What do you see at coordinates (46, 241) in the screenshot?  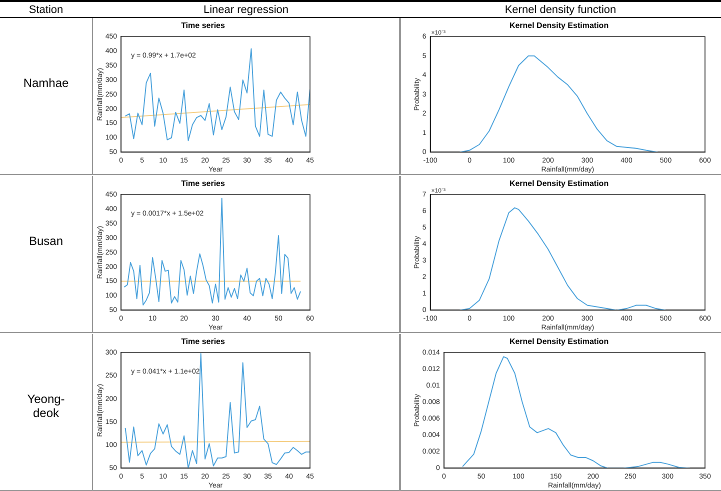 I see `text: Busan` at bounding box center [46, 241].